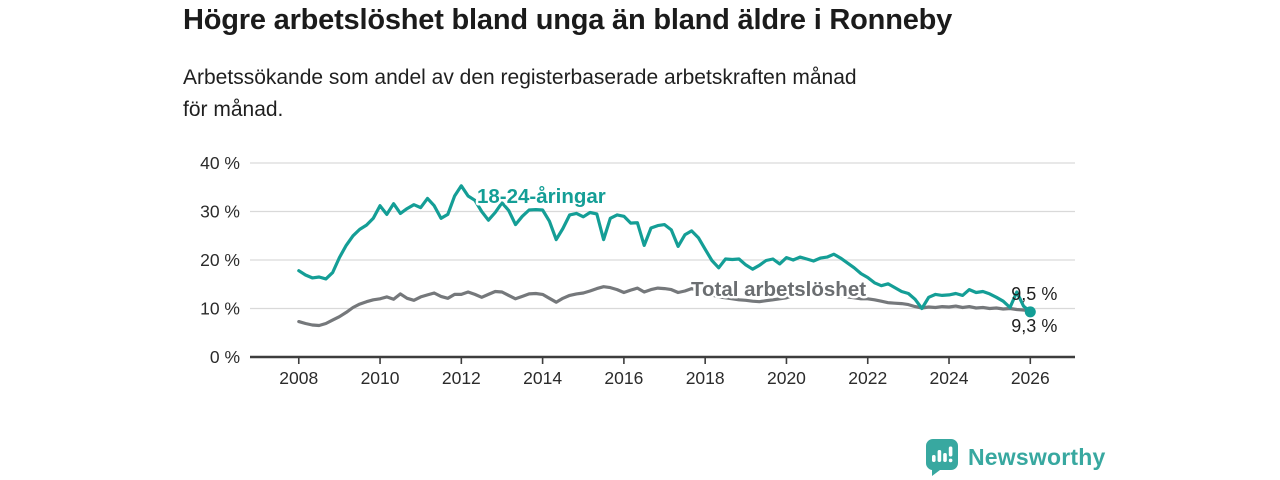 This screenshot has width=1280, height=480. Describe the element at coordinates (1034, 294) in the screenshot. I see `end-value-label: 9,5 %` at that location.